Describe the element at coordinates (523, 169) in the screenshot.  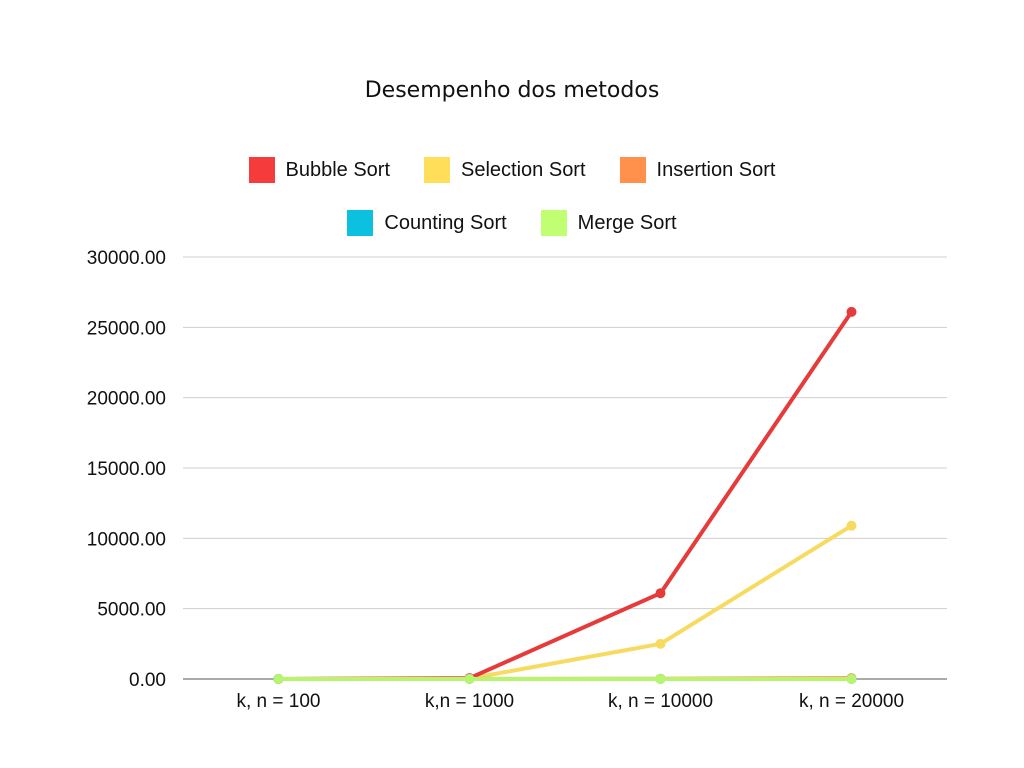
I see `legend-label-selection-sort: Selection Sort` at that location.